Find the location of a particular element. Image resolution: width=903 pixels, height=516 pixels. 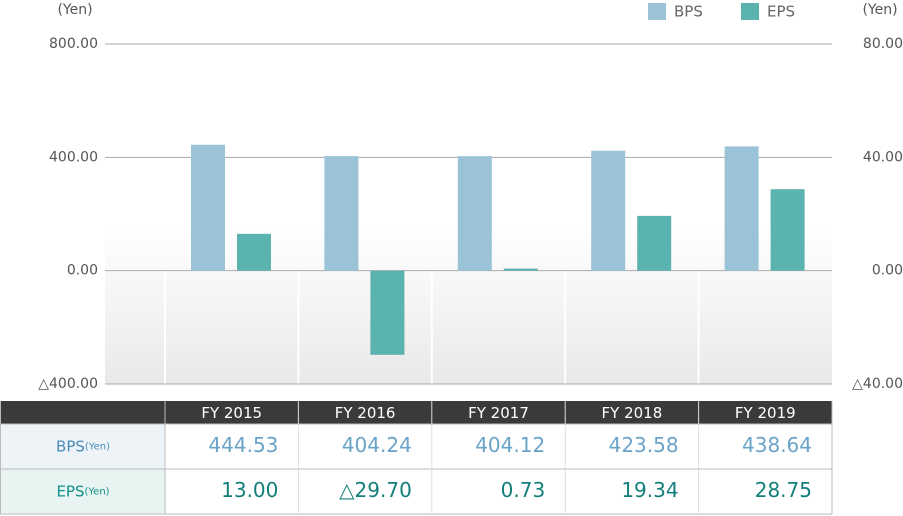

table-value: 28.75 is located at coordinates (783, 490).